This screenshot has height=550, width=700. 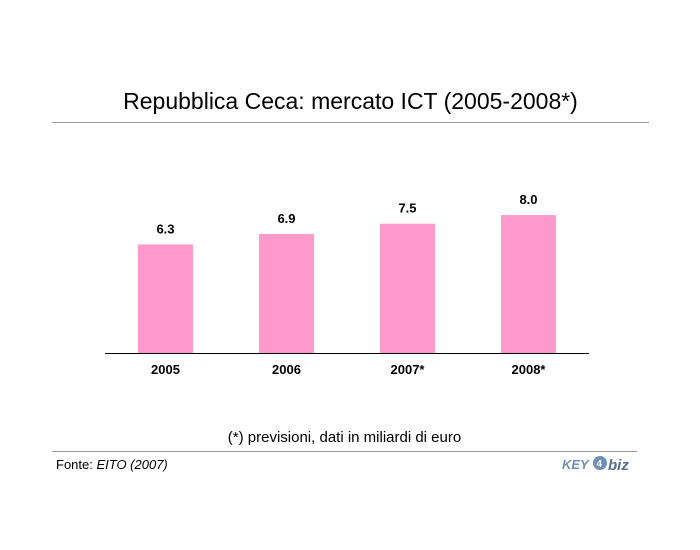 I want to click on key4biz-logo: KEY 4 biz, so click(x=595, y=465).